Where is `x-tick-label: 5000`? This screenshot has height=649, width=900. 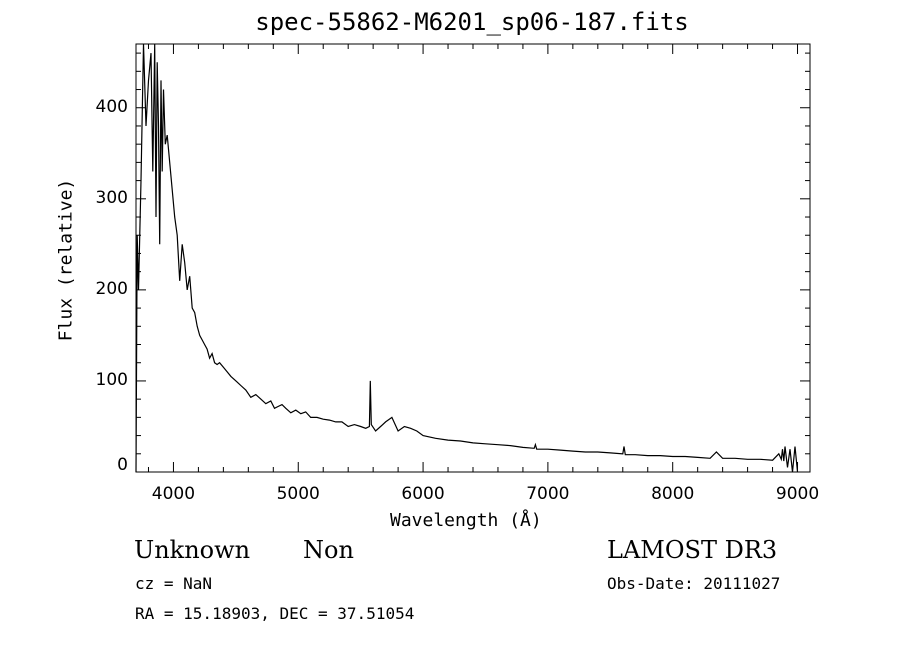
x-tick-label: 5000 is located at coordinates (298, 494).